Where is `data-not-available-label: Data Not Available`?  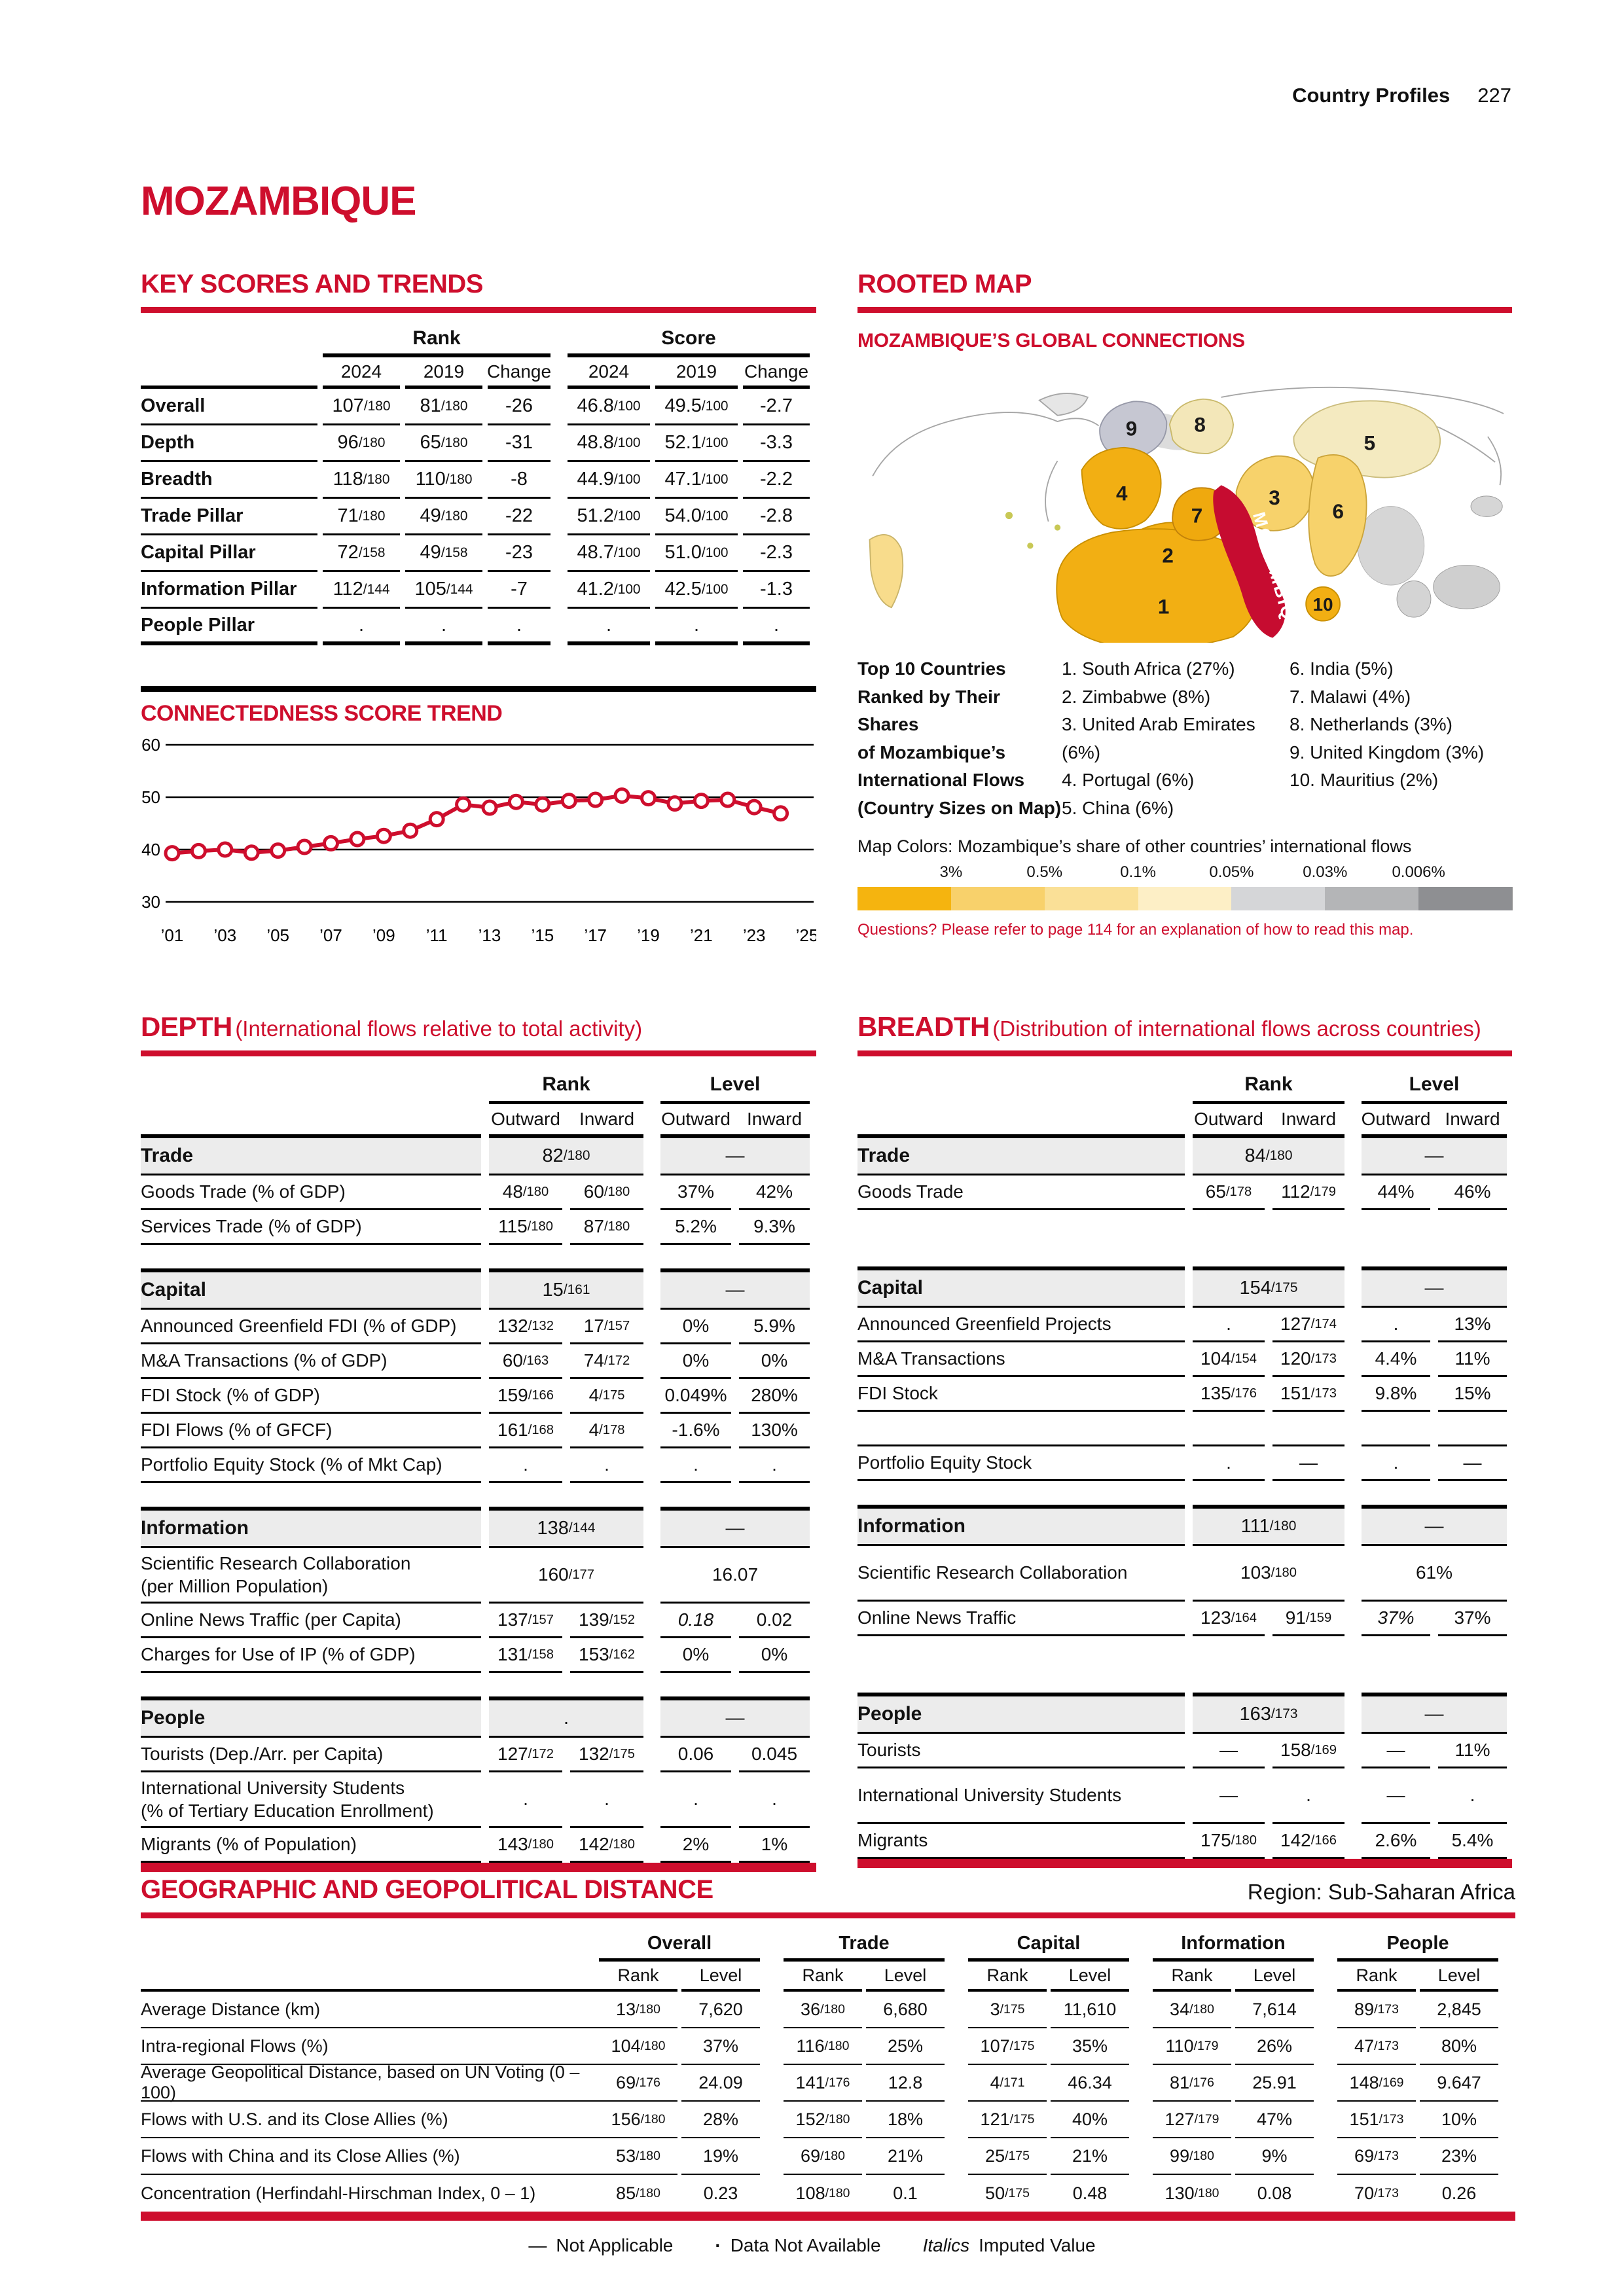
data-not-available-label: Data Not Available is located at coordinates (805, 2245).